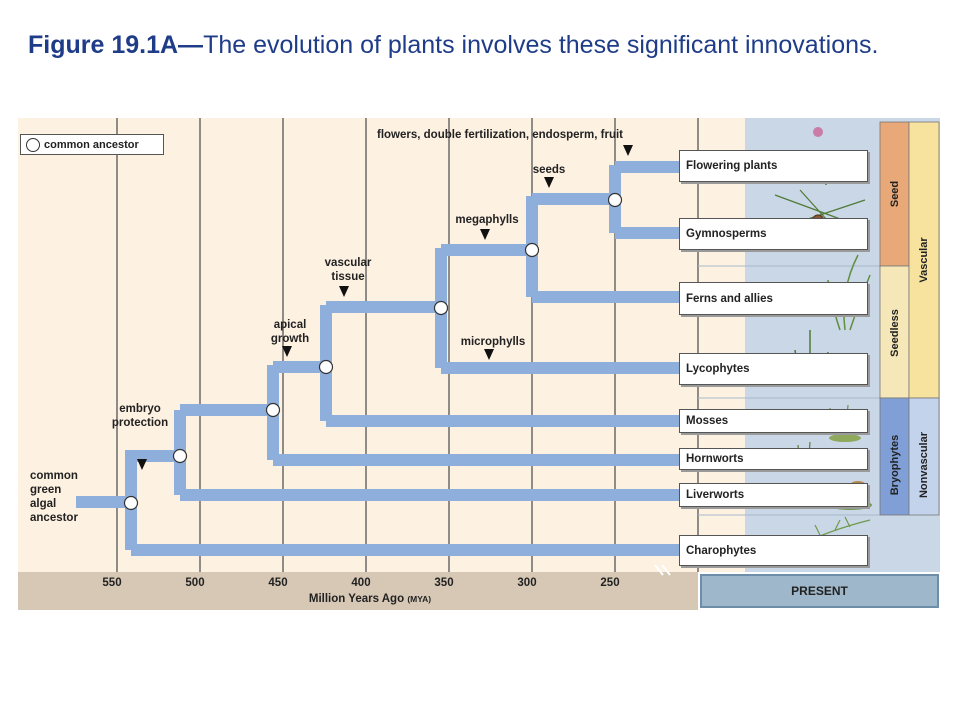 This screenshot has height=720, width=960. Describe the element at coordinates (344, 291) in the screenshot. I see `vascular-marker` at that location.